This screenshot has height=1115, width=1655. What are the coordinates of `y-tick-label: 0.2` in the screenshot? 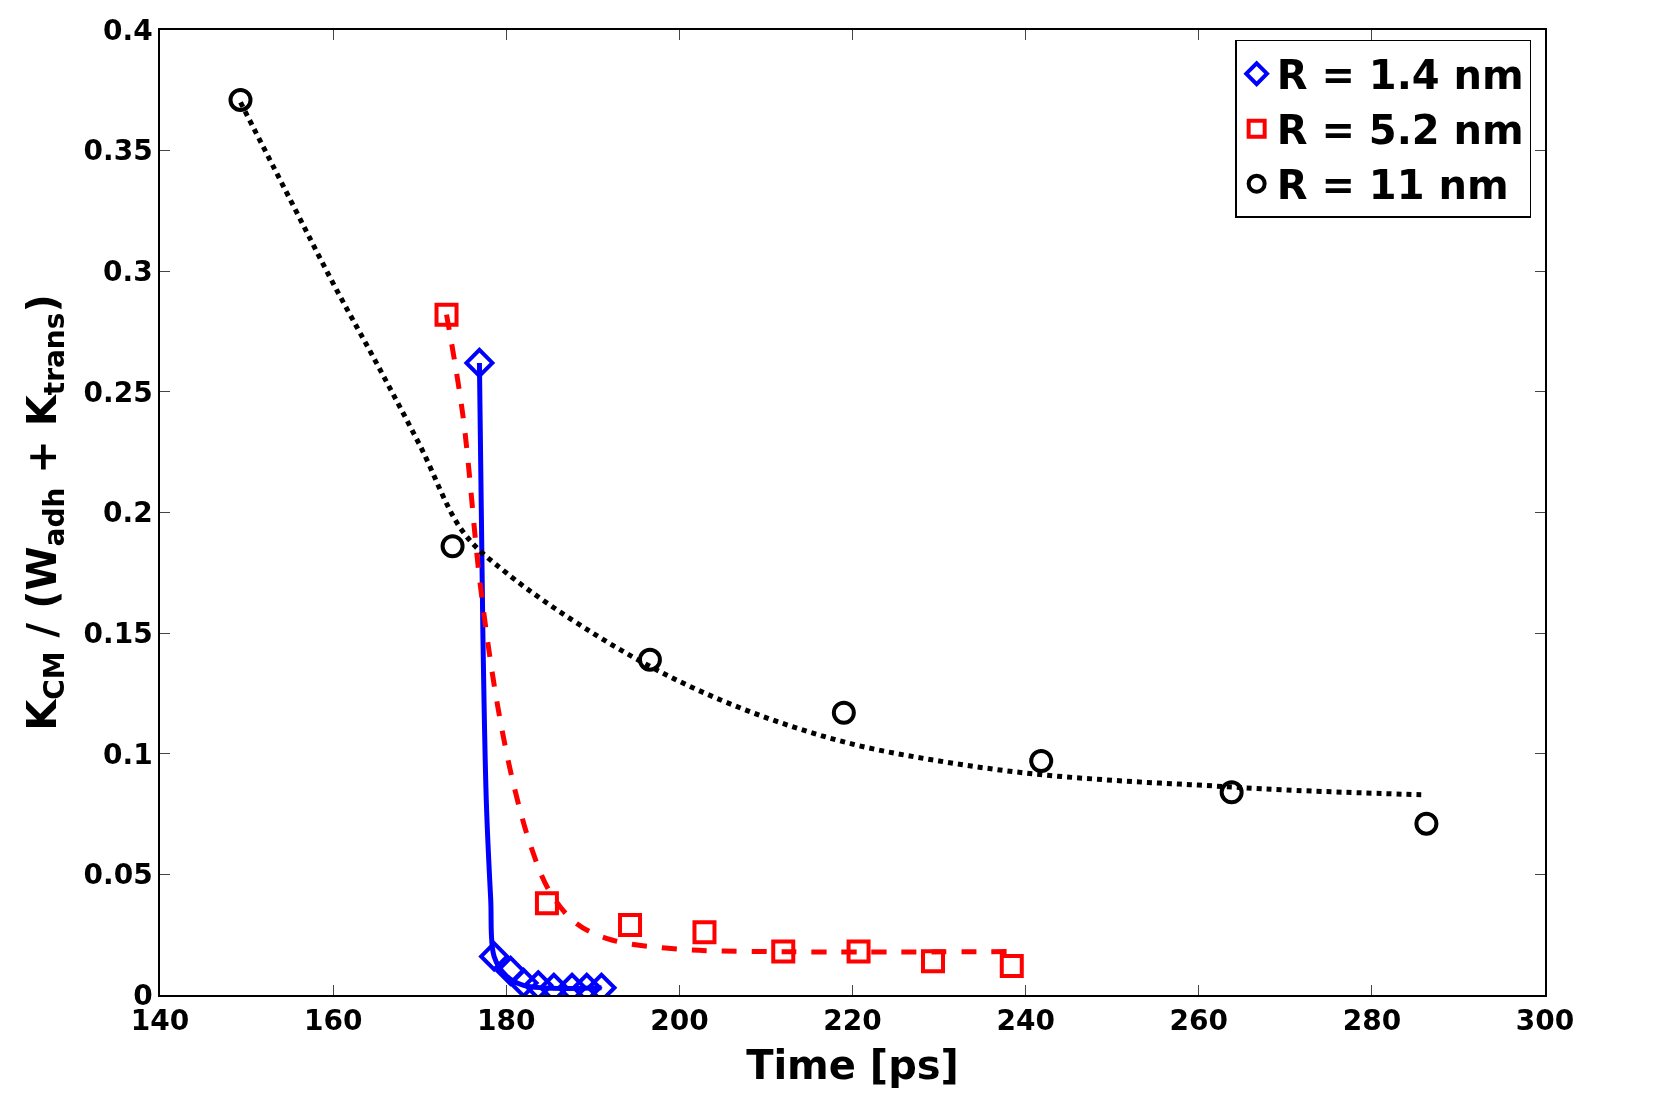 It's located at (128, 513).